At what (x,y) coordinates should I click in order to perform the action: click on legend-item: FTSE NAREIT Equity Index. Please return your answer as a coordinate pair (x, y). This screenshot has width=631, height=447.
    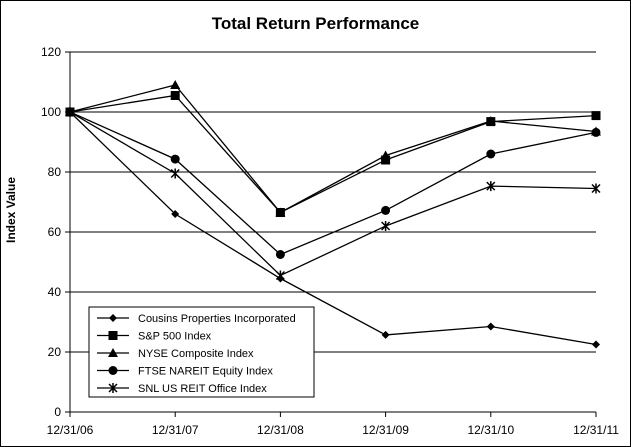
    Looking at the image, I should click on (185, 372).